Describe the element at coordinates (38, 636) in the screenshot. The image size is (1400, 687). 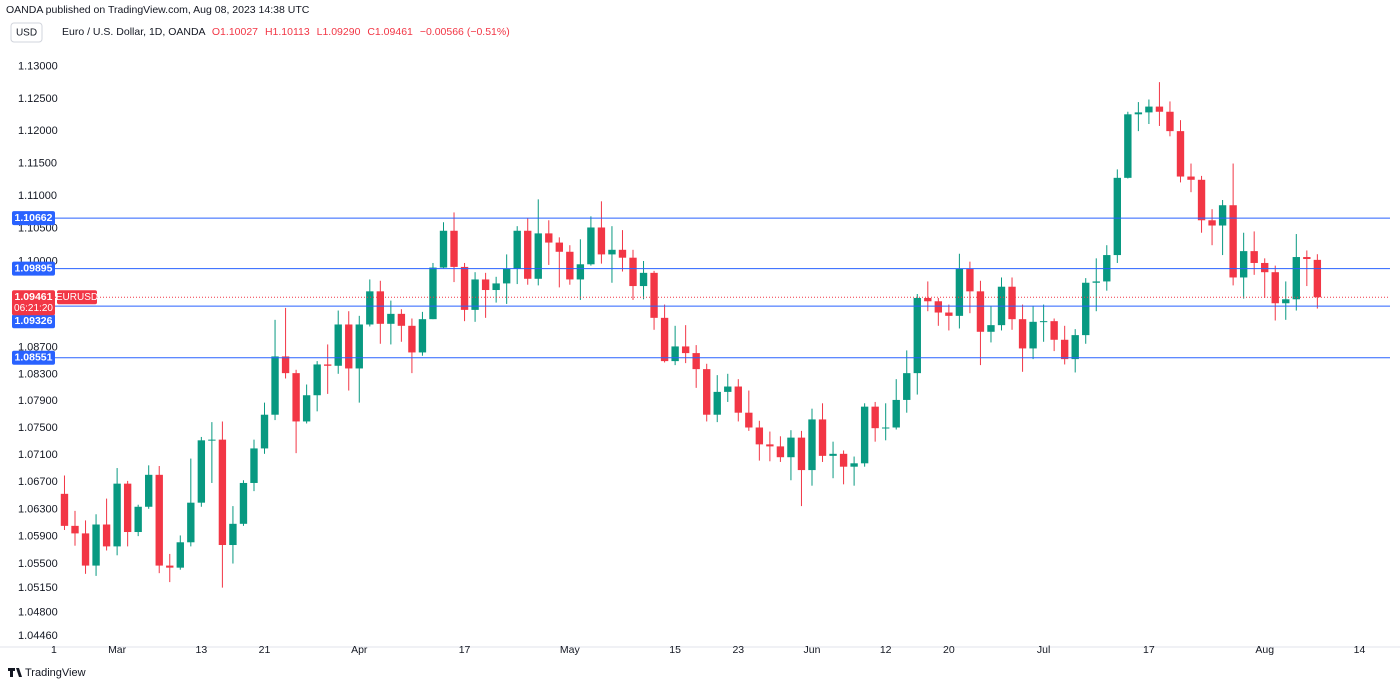
I see `y-tick-label: 1.04460` at that location.